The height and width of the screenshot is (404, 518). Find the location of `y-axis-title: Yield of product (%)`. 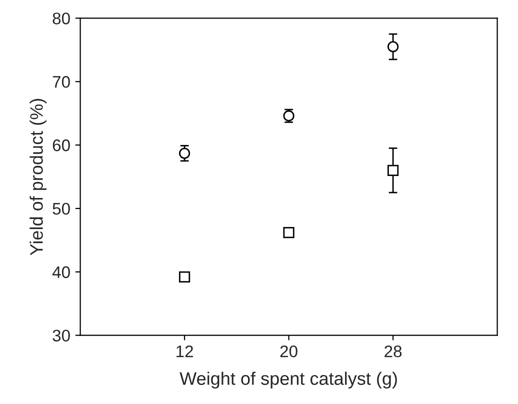

y-axis-title: Yield of product (%) is located at coordinates (38, 177).